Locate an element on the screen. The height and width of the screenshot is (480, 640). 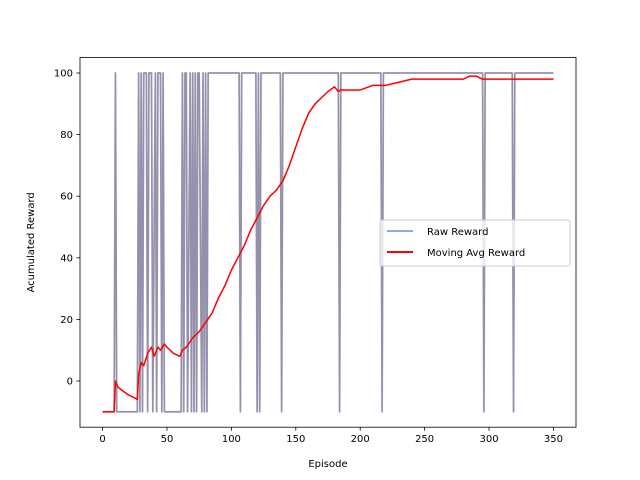
x-tick-label: 0 is located at coordinates (102, 439).